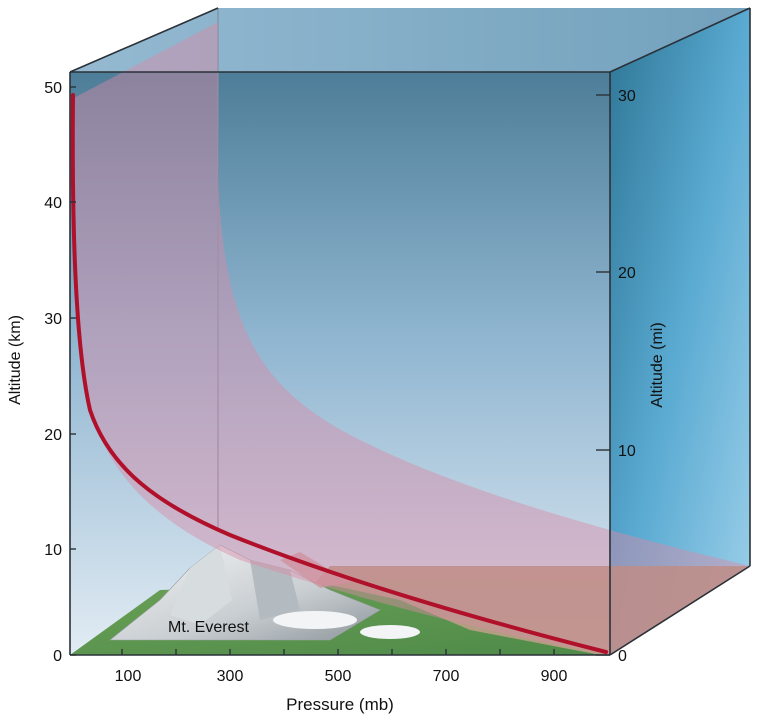 This screenshot has width=764, height=725. What do you see at coordinates (340, 704) in the screenshot?
I see `bottom-axis-label: Pressure (mb)` at bounding box center [340, 704].